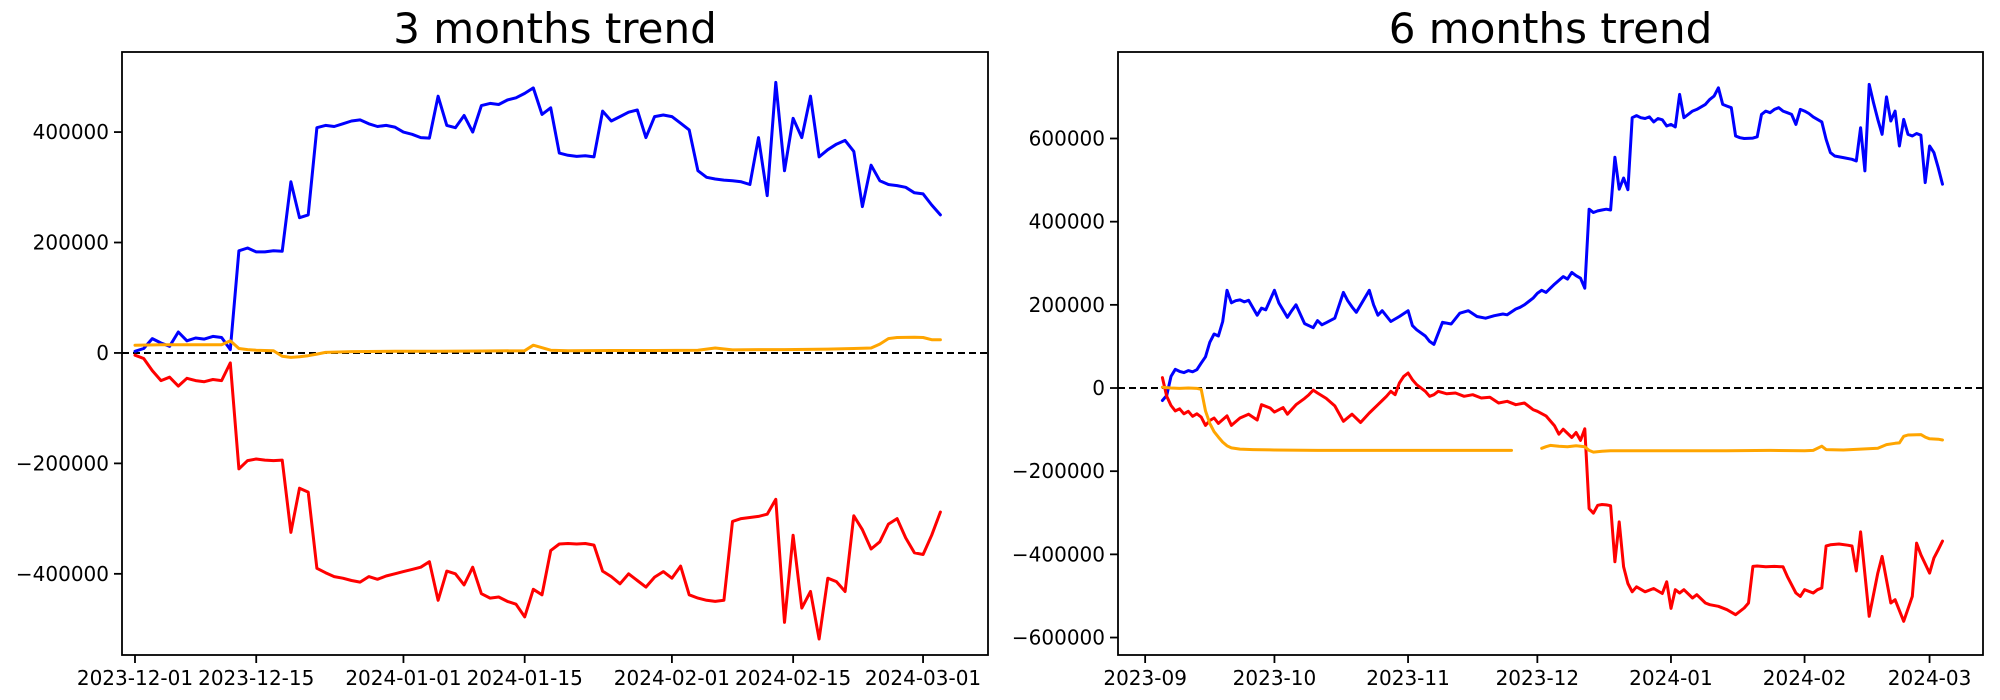 This screenshot has height=700, width=2000. What do you see at coordinates (135, 678) in the screenshot?
I see `x-tick-label: 2023-12-01` at bounding box center [135, 678].